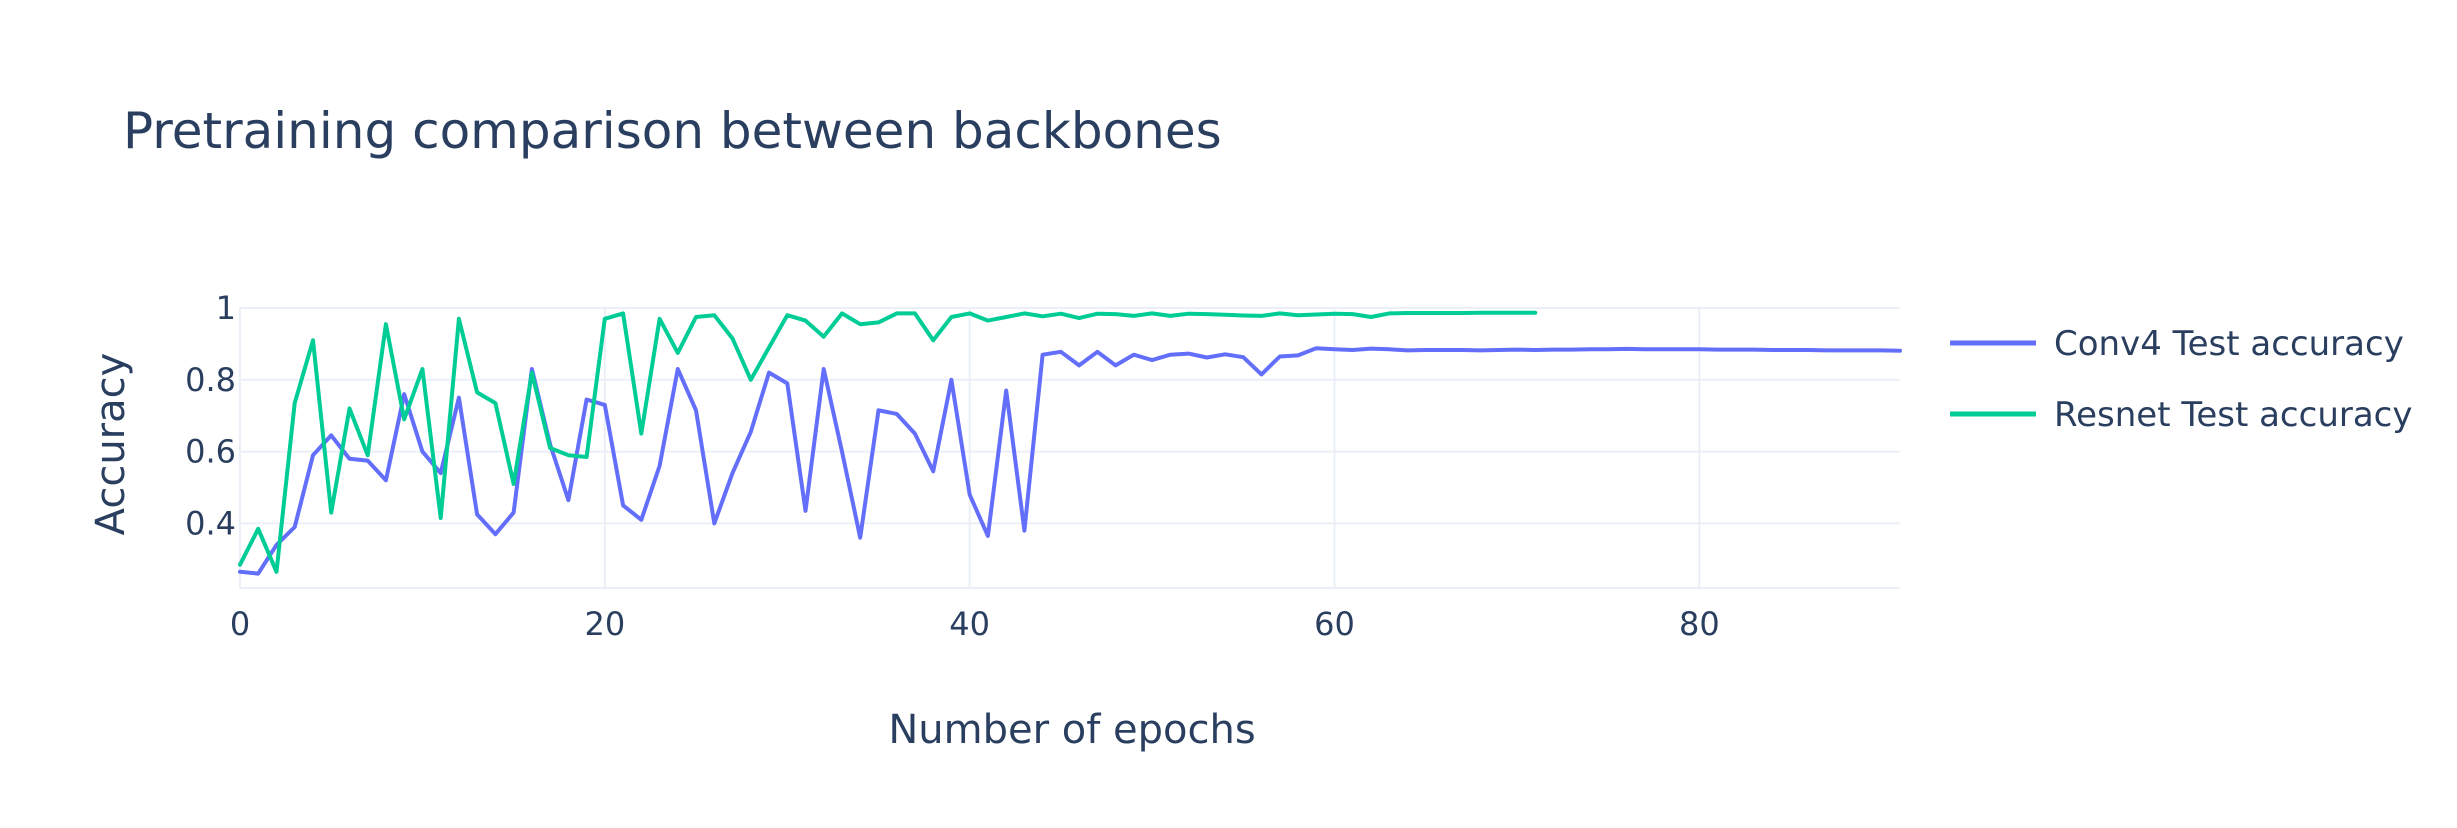  Describe the element at coordinates (969, 624) in the screenshot. I see `x-tick-label: 40` at that location.